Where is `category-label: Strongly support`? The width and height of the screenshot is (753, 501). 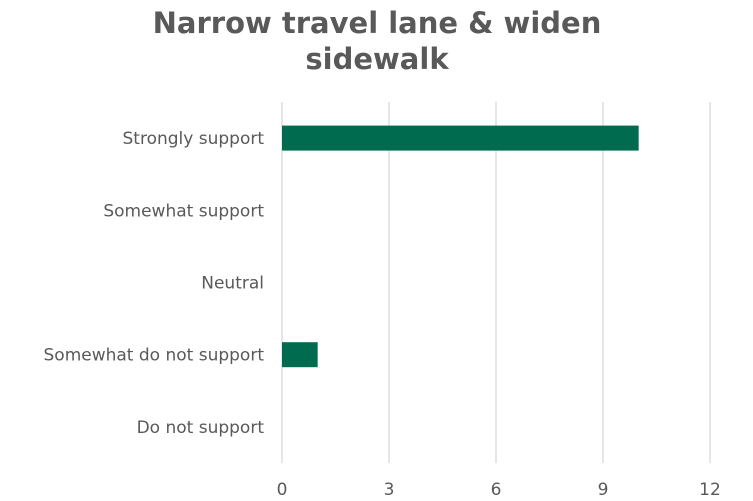
category-label: Strongly support is located at coordinates (194, 139).